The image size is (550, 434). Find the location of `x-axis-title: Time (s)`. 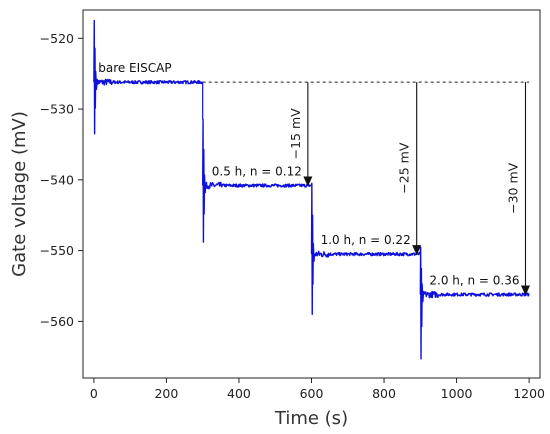

x-axis-title: Time (s) is located at coordinates (311, 418).